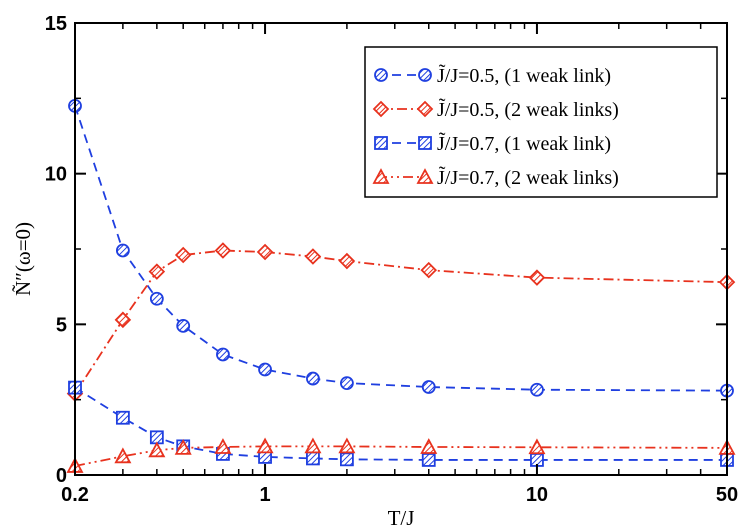  What do you see at coordinates (264, 495) in the screenshot?
I see `x-tick-label: 1` at bounding box center [264, 495].